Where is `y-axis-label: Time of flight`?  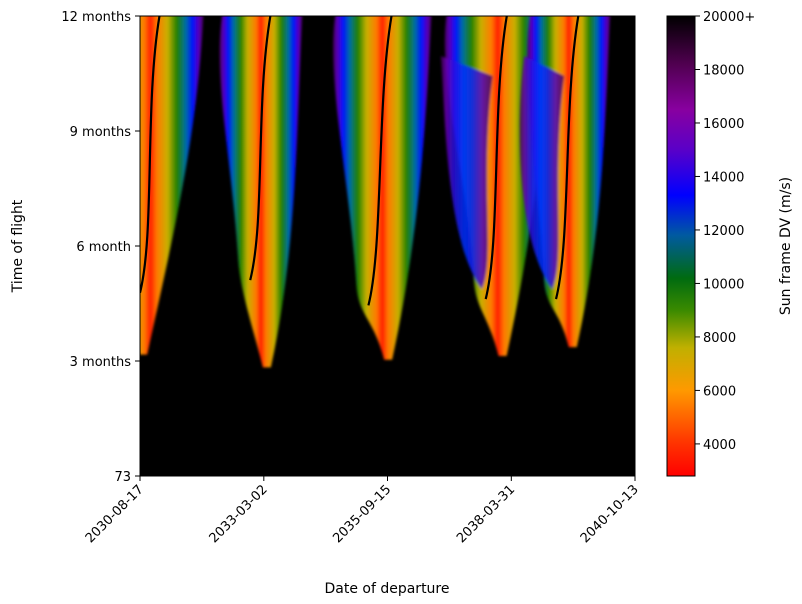
y-axis-label: Time of flight is located at coordinates (18, 246).